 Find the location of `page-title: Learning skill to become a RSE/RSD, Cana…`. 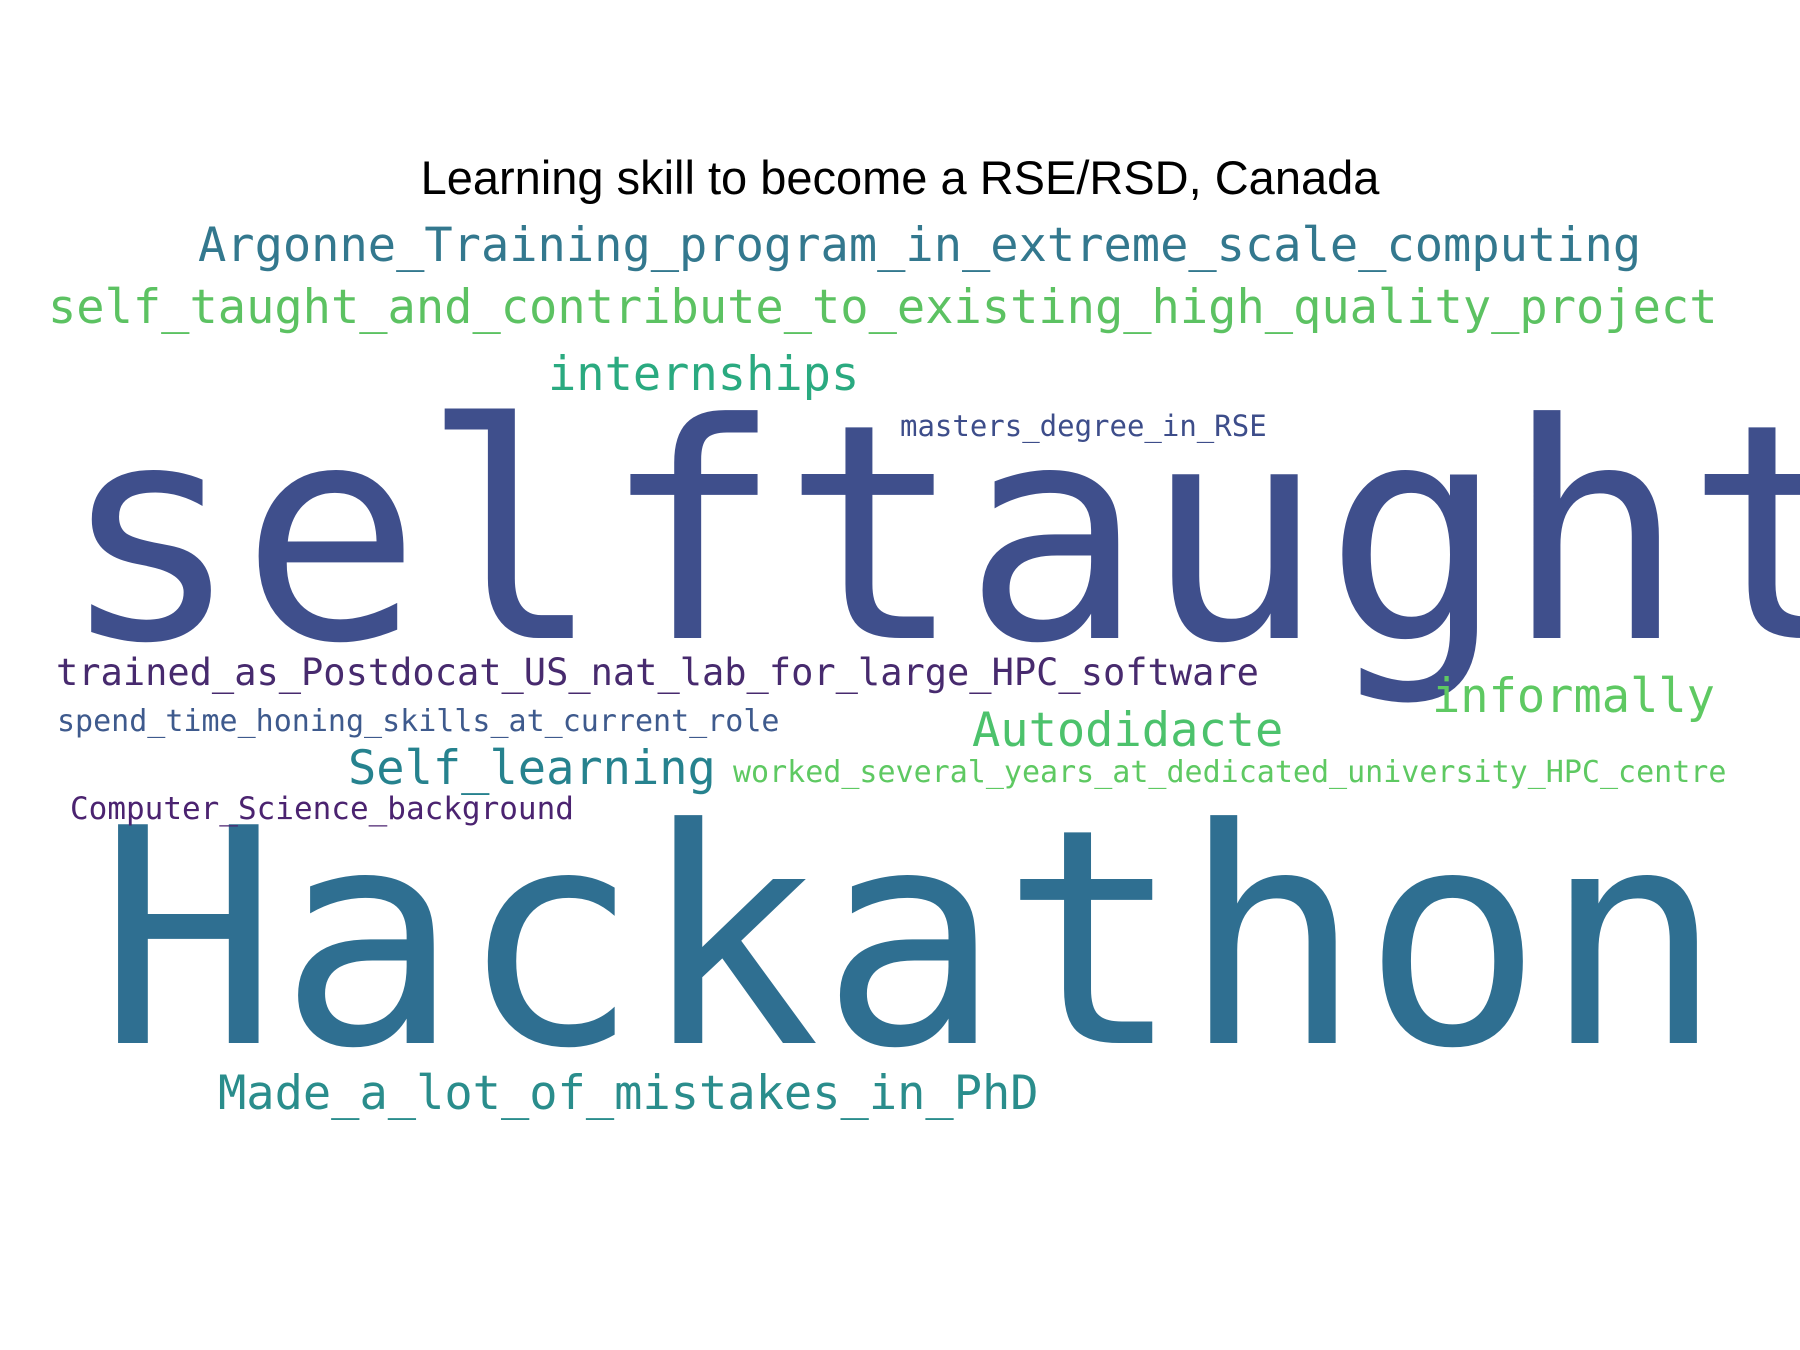

page-title: Learning skill to become a RSE/RSD, Cana… is located at coordinates (900, 177).